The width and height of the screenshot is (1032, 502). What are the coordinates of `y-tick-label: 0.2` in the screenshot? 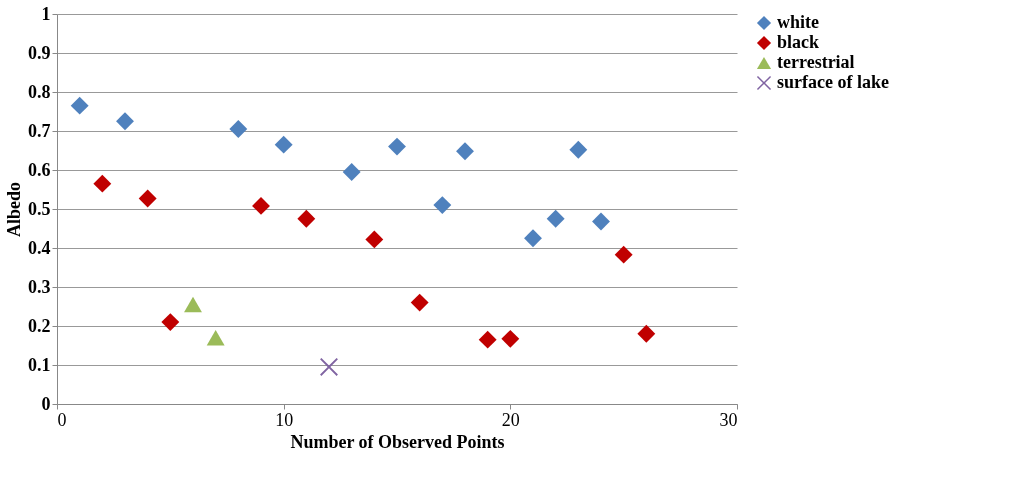 It's located at (39, 325).